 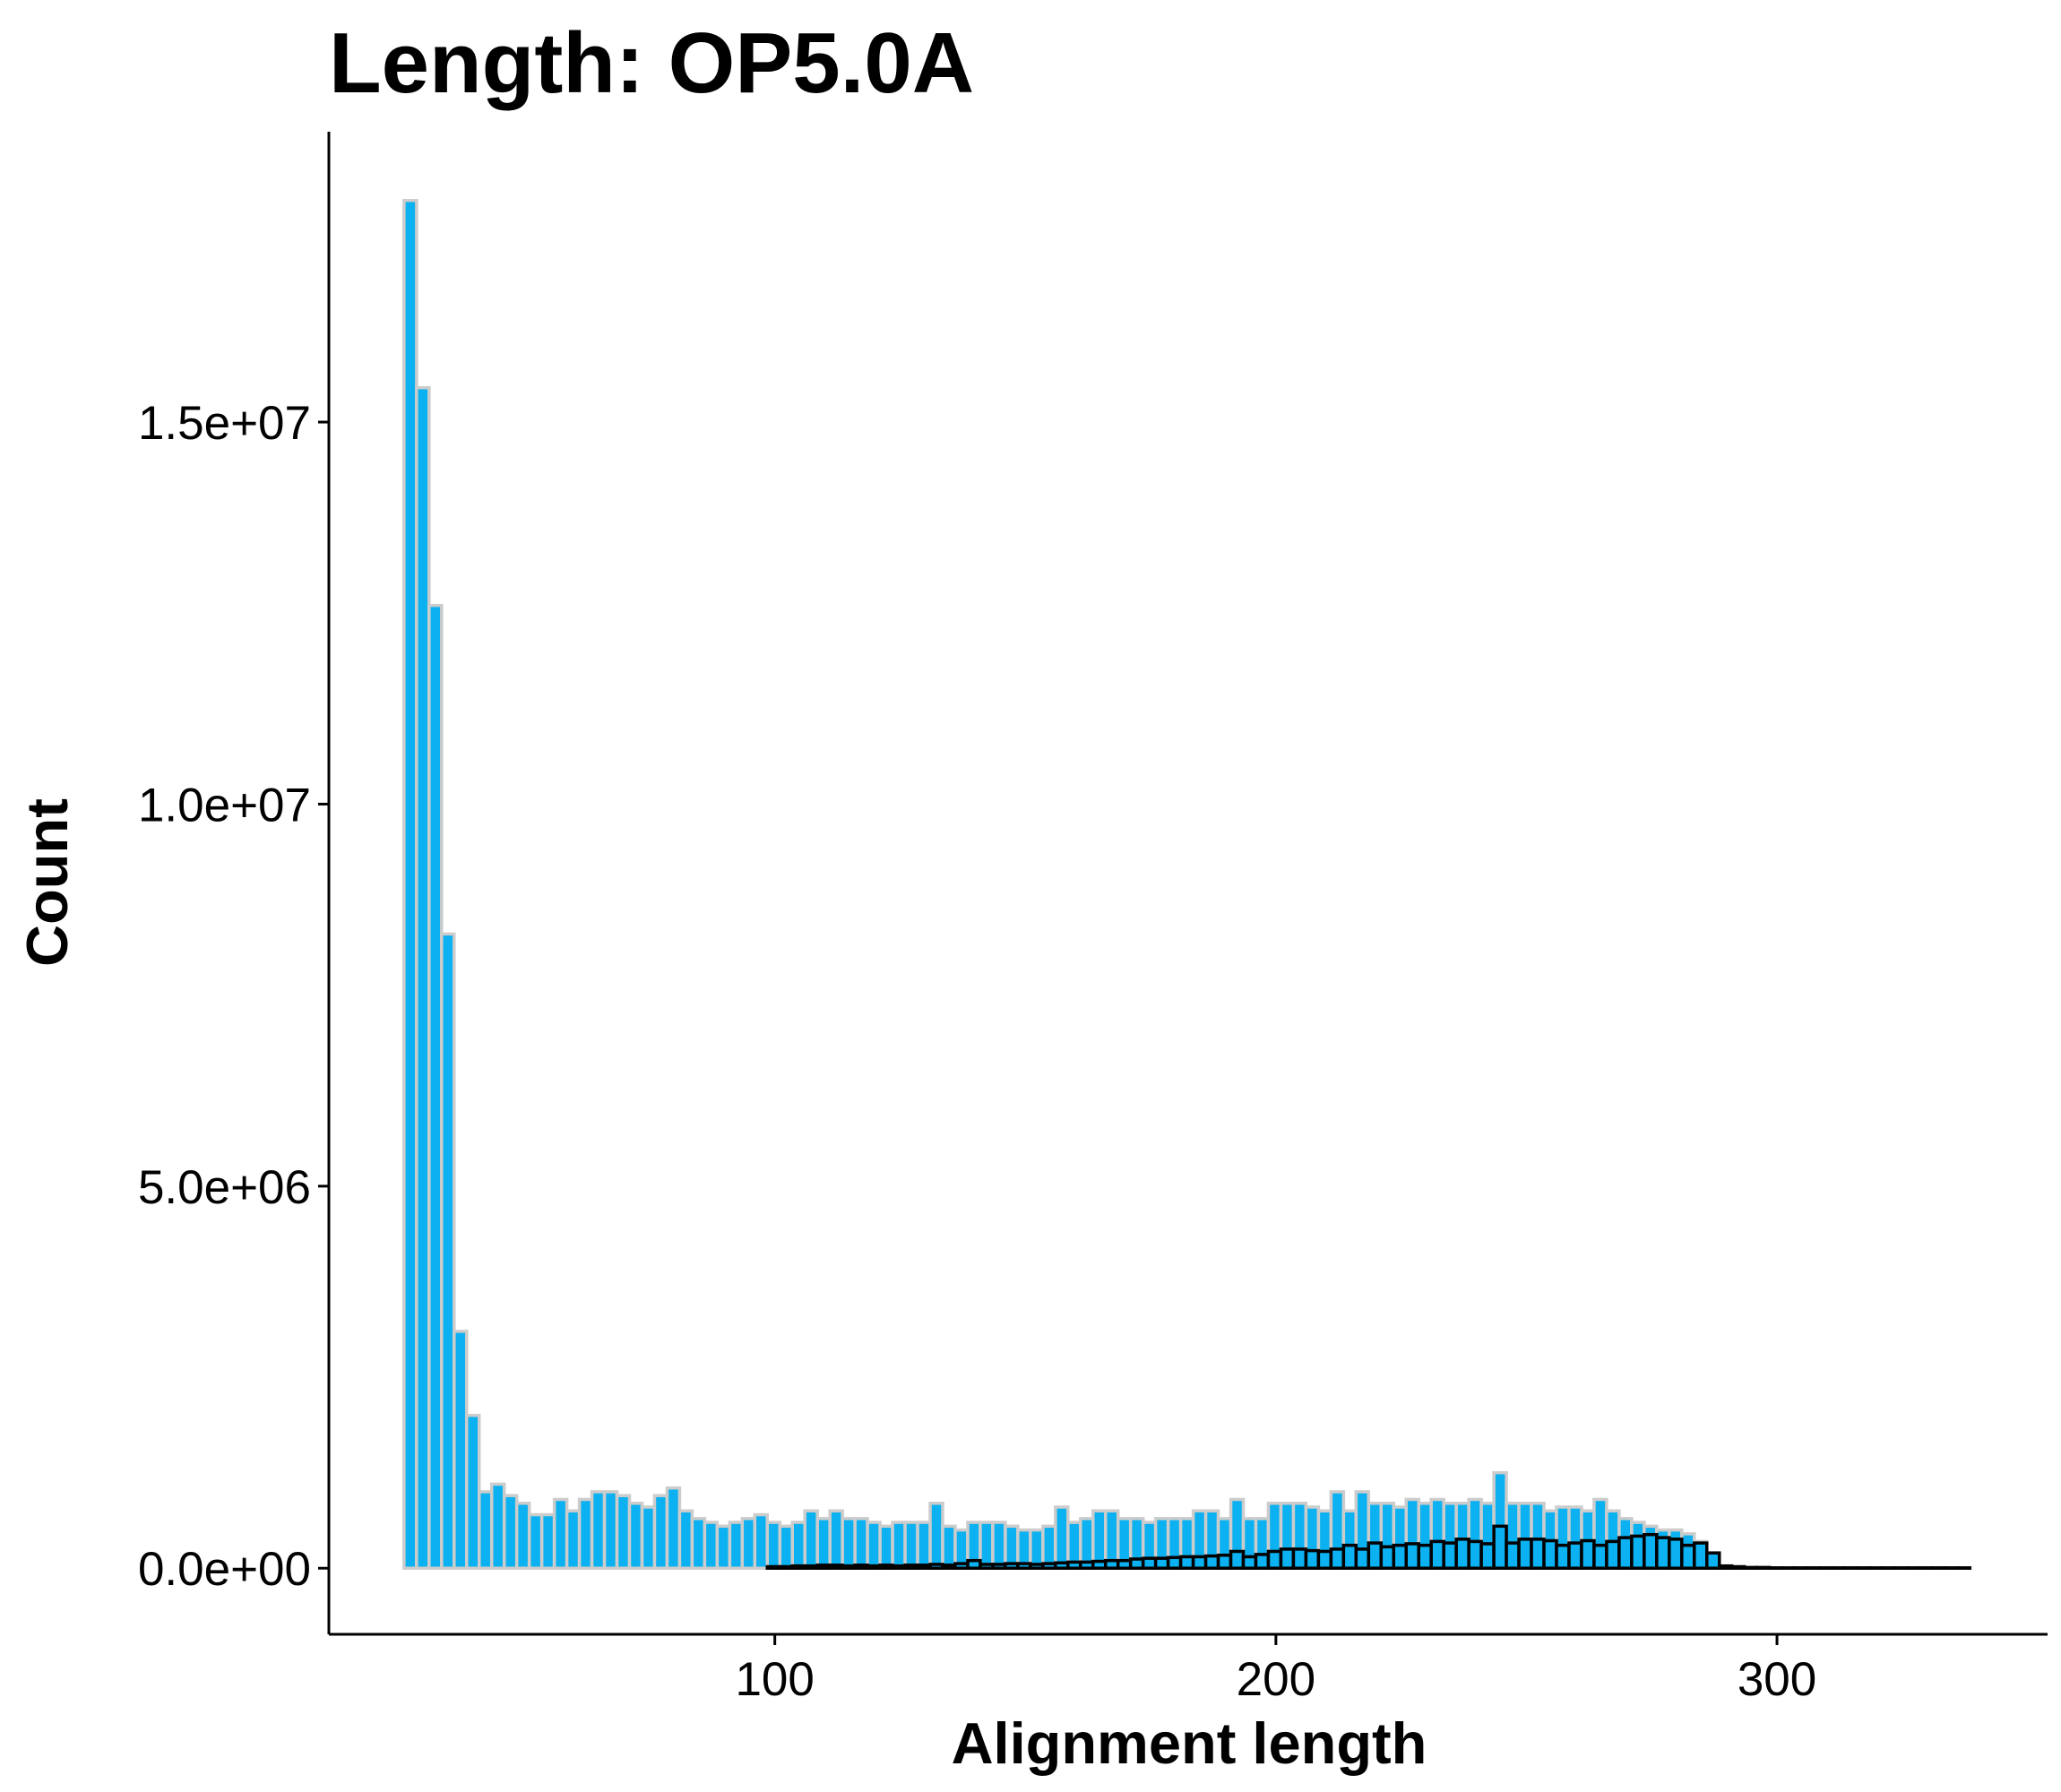 I want to click on y-tick-label: 1.0e+07, so click(x=224, y=805).